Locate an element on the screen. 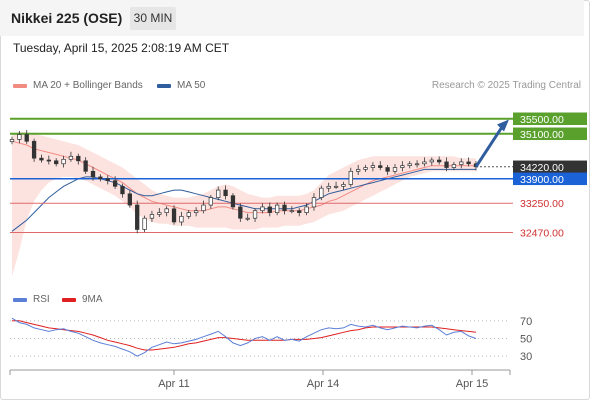 The width and height of the screenshot is (590, 400). ma50-line is located at coordinates (243, 200).